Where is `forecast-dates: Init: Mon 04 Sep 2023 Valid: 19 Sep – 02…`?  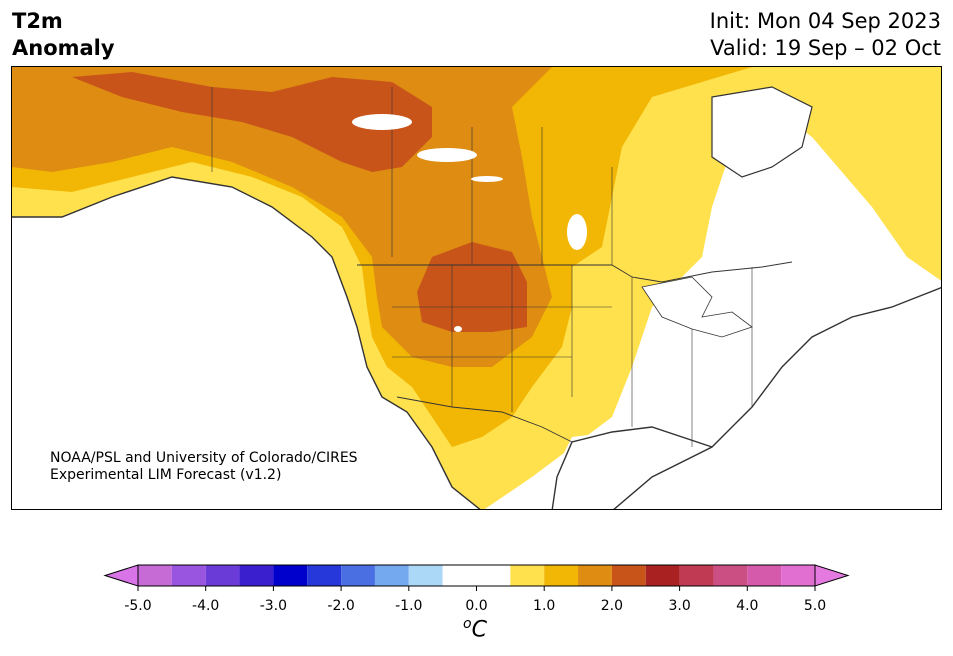
forecast-dates: Init: Mon 04 Sep 2023 Valid: 19 Sep – 02… is located at coordinates (825, 35).